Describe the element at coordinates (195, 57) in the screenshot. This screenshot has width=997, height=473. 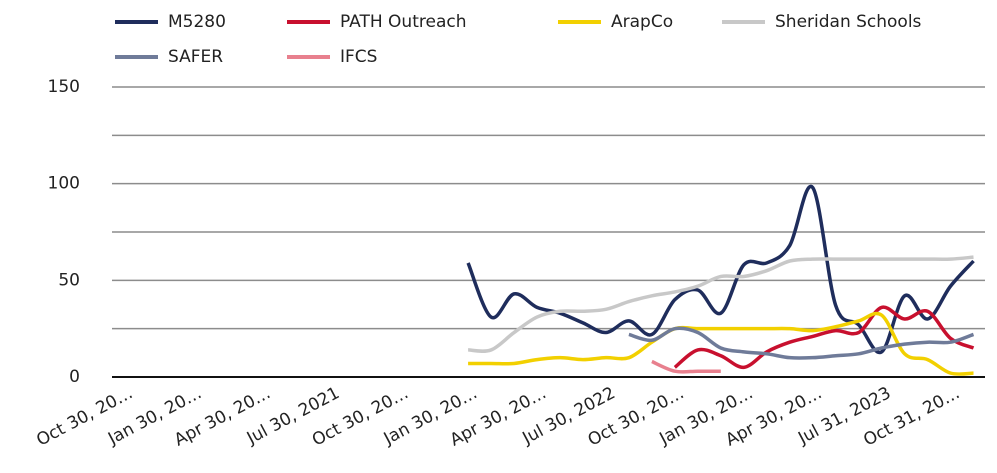
I see `legend-label: SAFER` at that location.